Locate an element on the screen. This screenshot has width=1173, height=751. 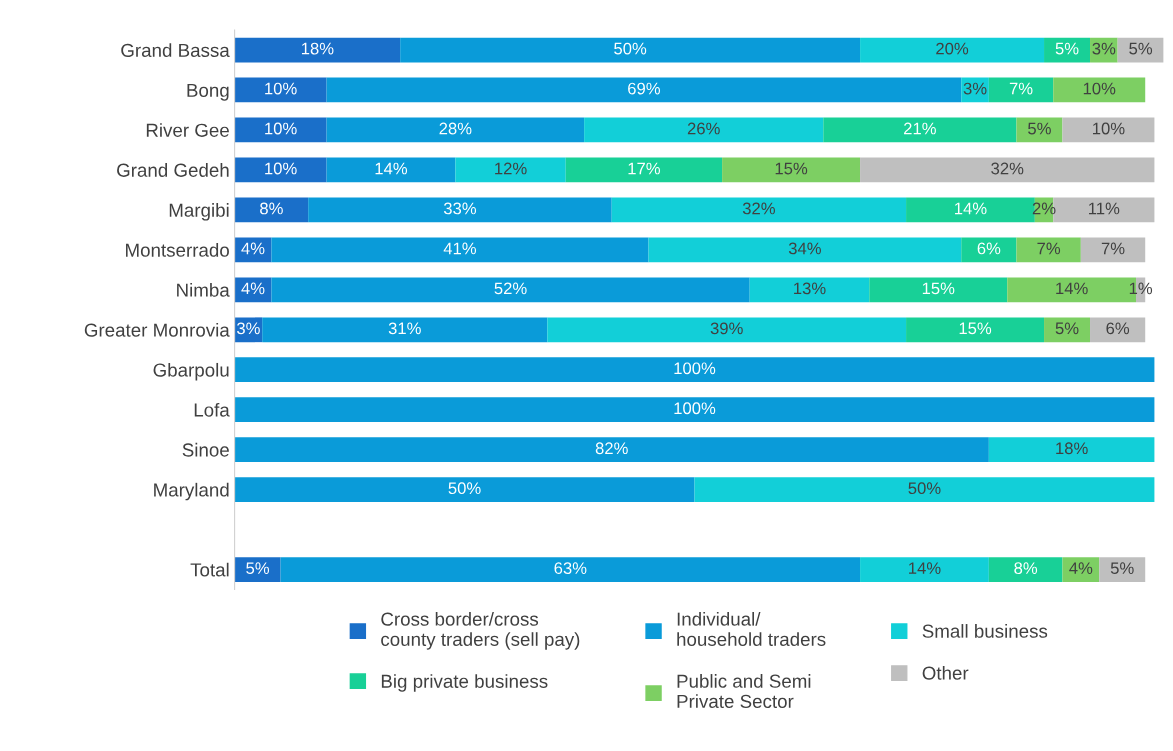
legend-label: Individual/ household traders is located at coordinates (751, 629).